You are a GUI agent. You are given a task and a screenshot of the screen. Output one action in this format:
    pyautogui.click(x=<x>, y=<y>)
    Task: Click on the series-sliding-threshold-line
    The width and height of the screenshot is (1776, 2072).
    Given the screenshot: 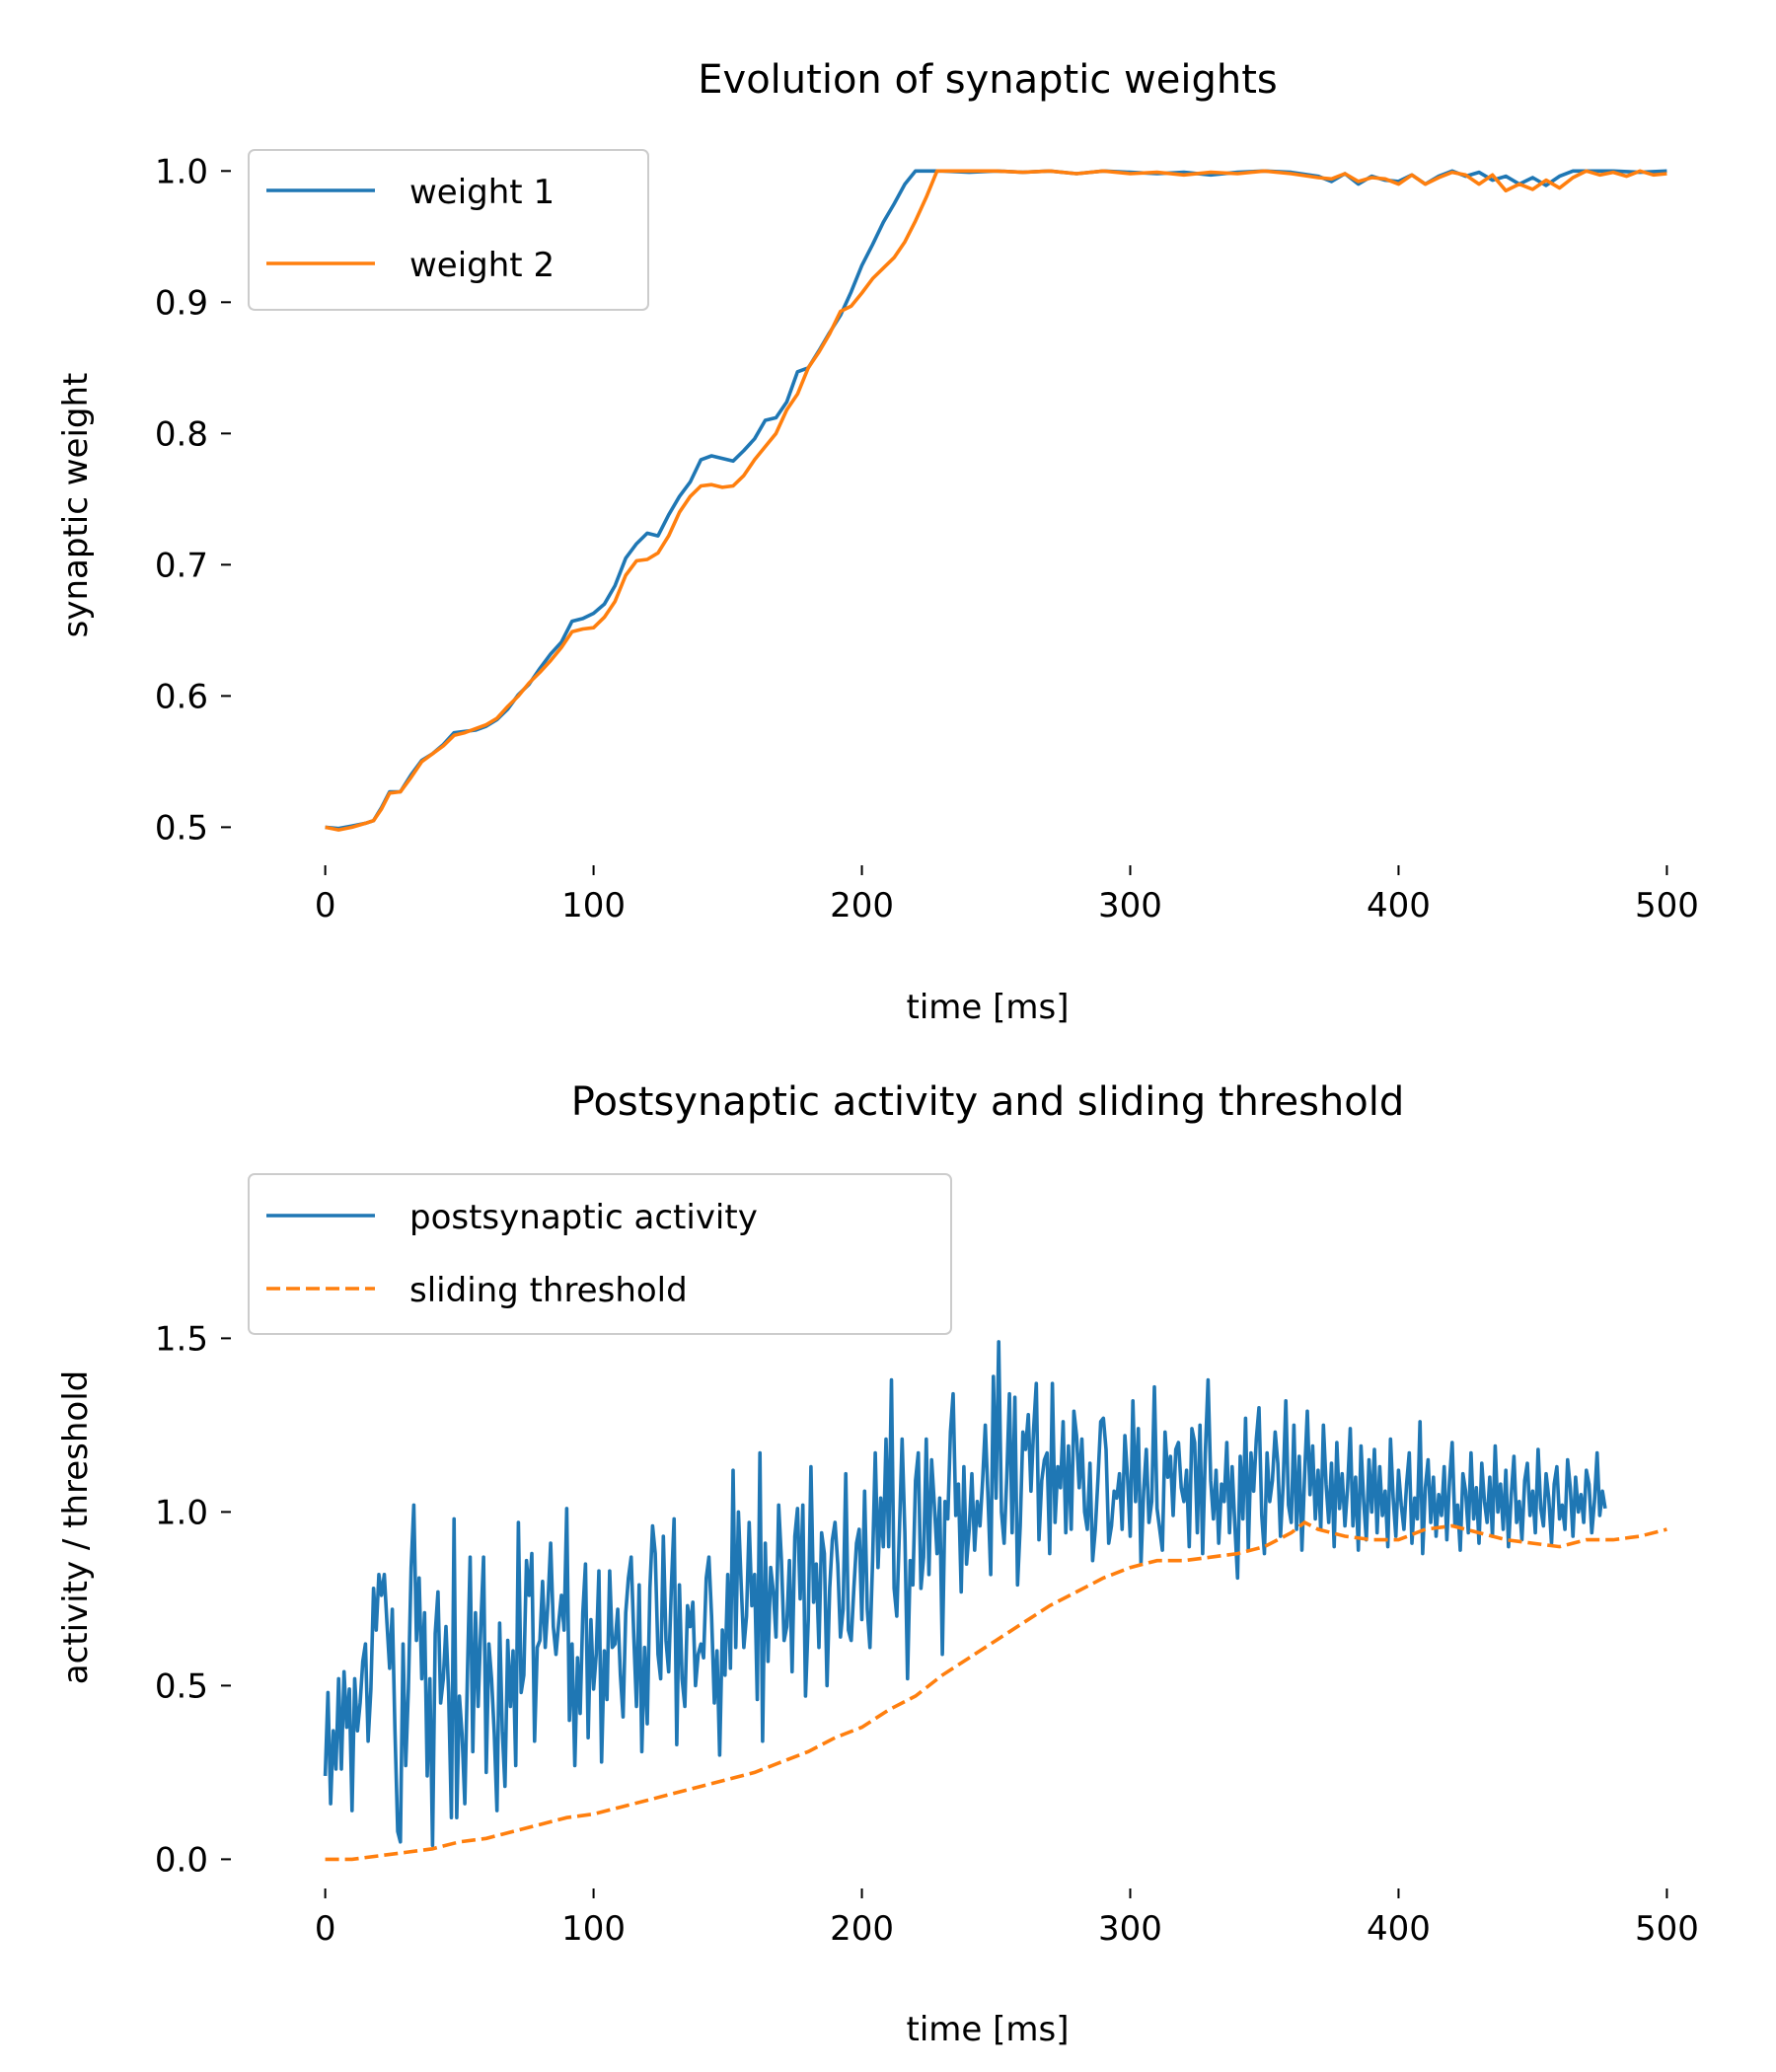 What is the action you would take?
    pyautogui.click(x=996, y=1691)
    